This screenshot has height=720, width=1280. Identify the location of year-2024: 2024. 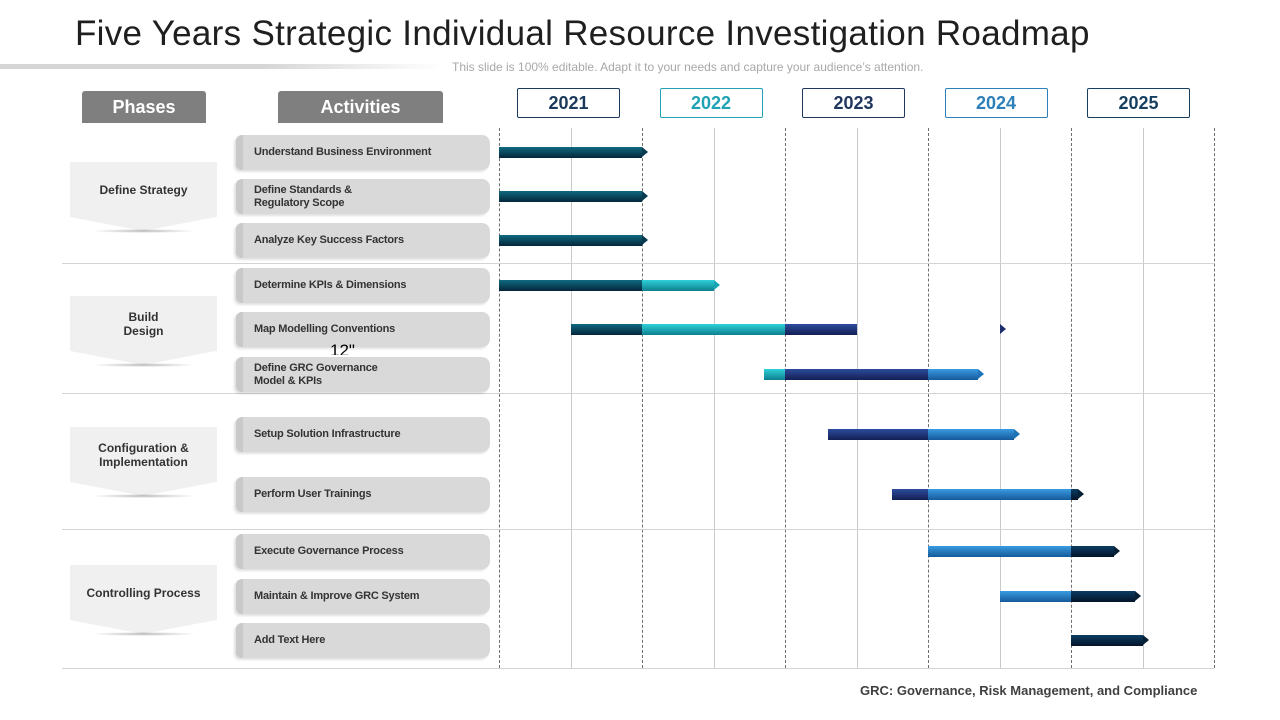
(996, 103).